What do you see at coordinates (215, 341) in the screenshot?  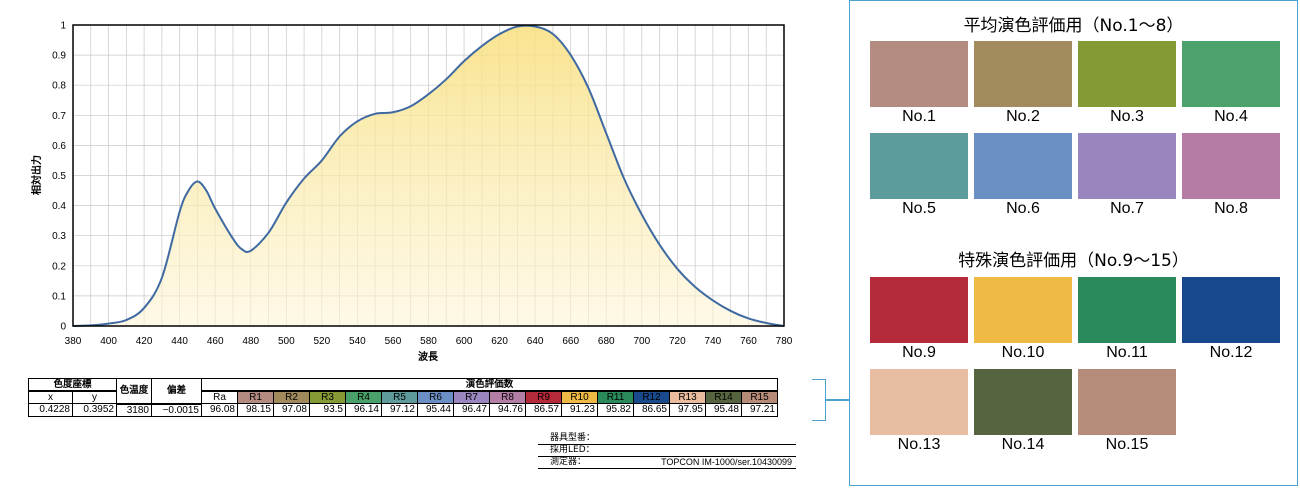 I see `x-tick-label: 460` at bounding box center [215, 341].